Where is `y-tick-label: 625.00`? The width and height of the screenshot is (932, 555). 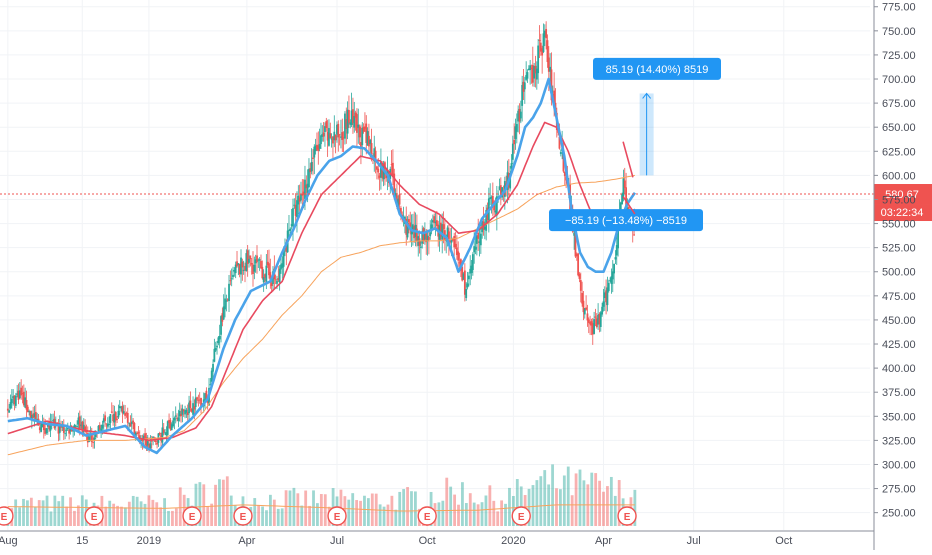 y-tick-label: 625.00 is located at coordinates (899, 152).